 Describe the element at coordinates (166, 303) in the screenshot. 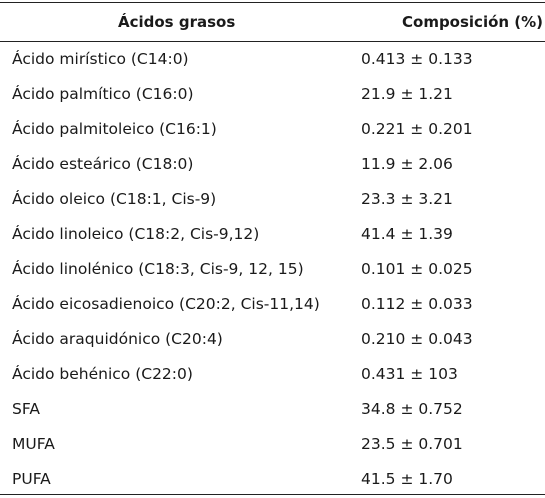

I see `fatty-acid-name: Ácido eicosadienoico (C20:2, Cis-11,14)` at that location.